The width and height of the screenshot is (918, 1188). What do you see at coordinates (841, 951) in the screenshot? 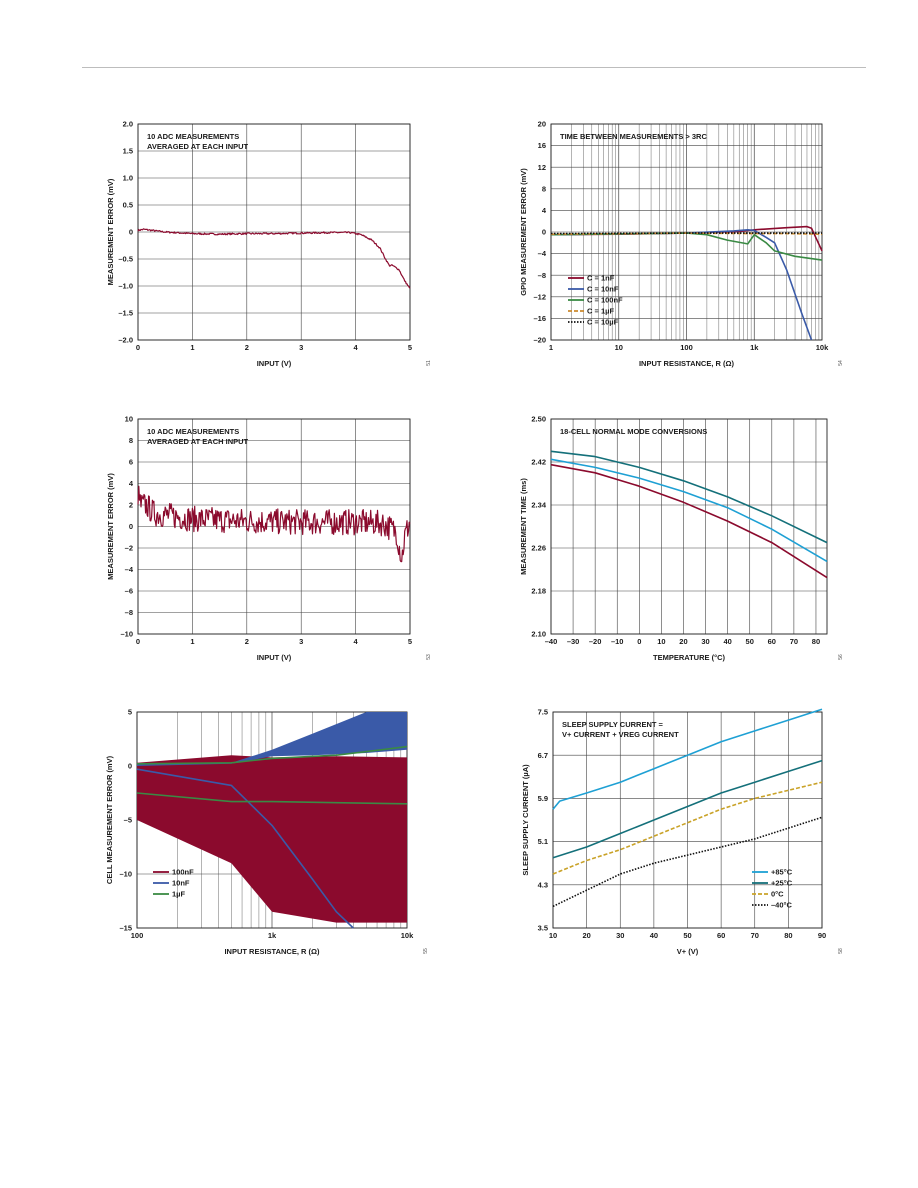
I see `figure-id: 58` at bounding box center [841, 951].